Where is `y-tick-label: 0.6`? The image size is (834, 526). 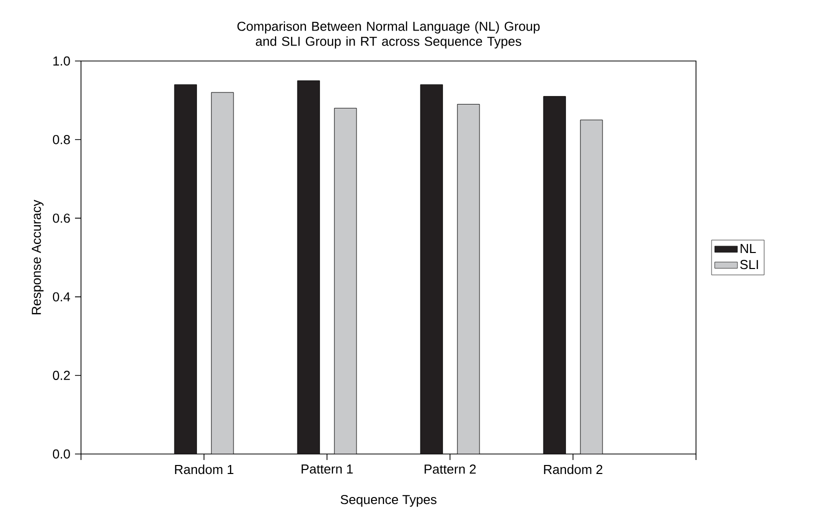 y-tick-label: 0.6 is located at coordinates (61, 218).